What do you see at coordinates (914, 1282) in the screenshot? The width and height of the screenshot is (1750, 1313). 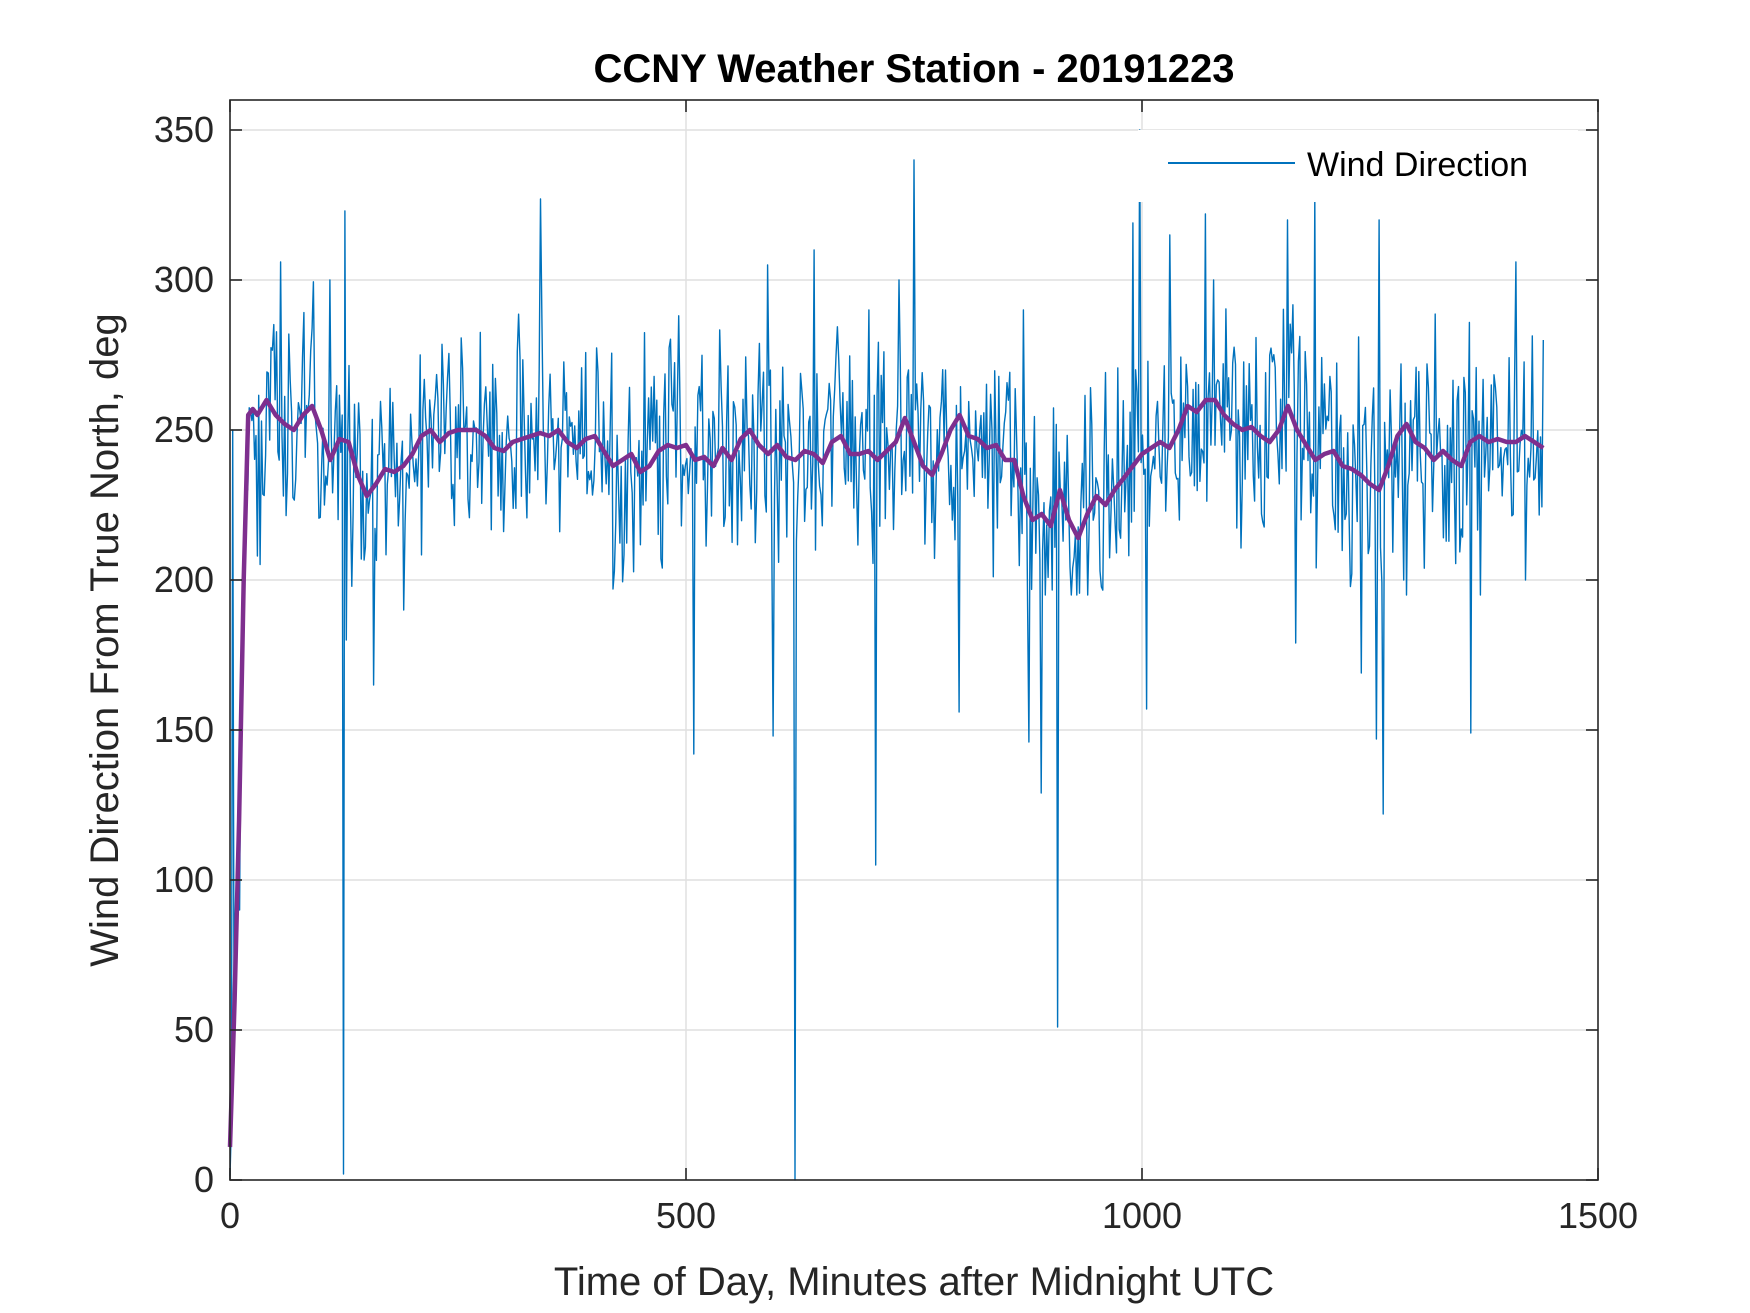 I see `x-axis-label: Time of Day, Minutes after Midnight UTC` at bounding box center [914, 1282].